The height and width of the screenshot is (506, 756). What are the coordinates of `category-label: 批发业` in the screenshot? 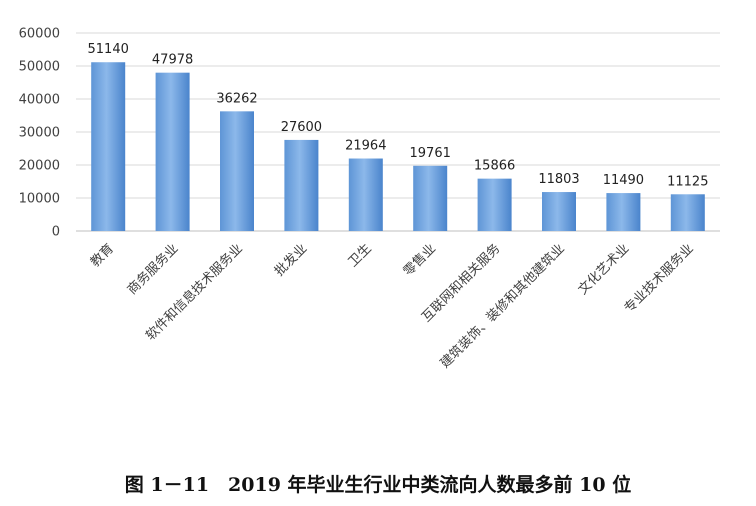 It's located at (290, 260).